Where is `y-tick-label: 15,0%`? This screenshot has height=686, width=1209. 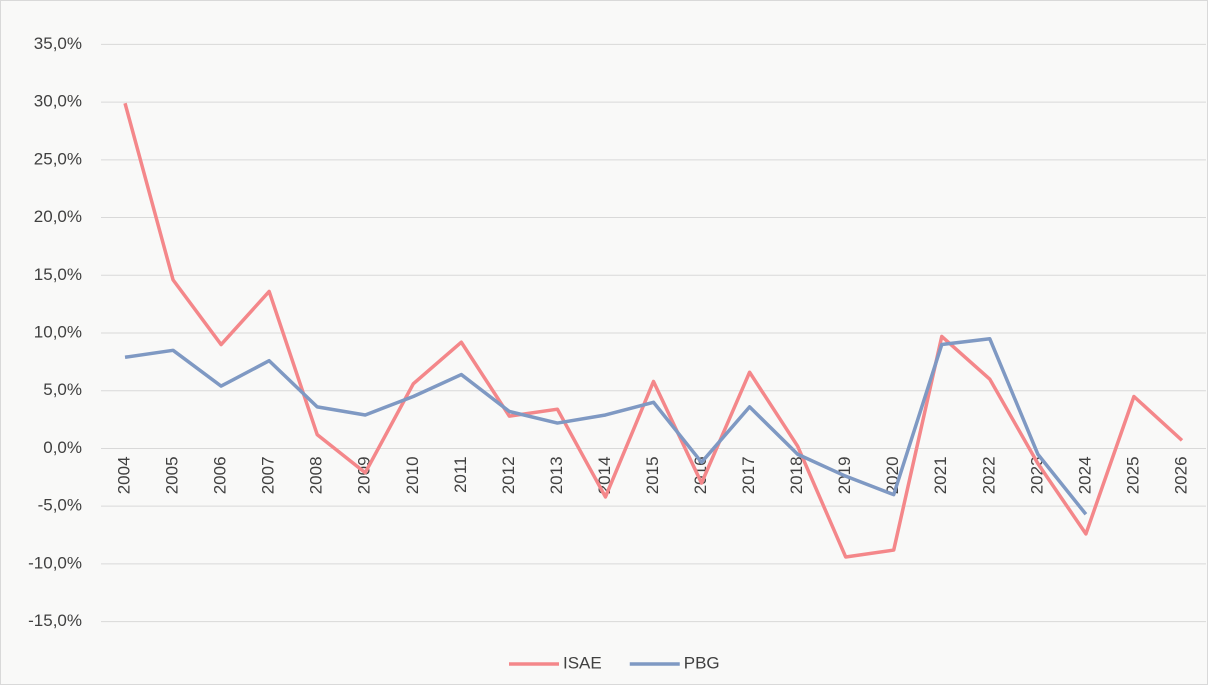
y-tick-label: 15,0% is located at coordinates (58, 274).